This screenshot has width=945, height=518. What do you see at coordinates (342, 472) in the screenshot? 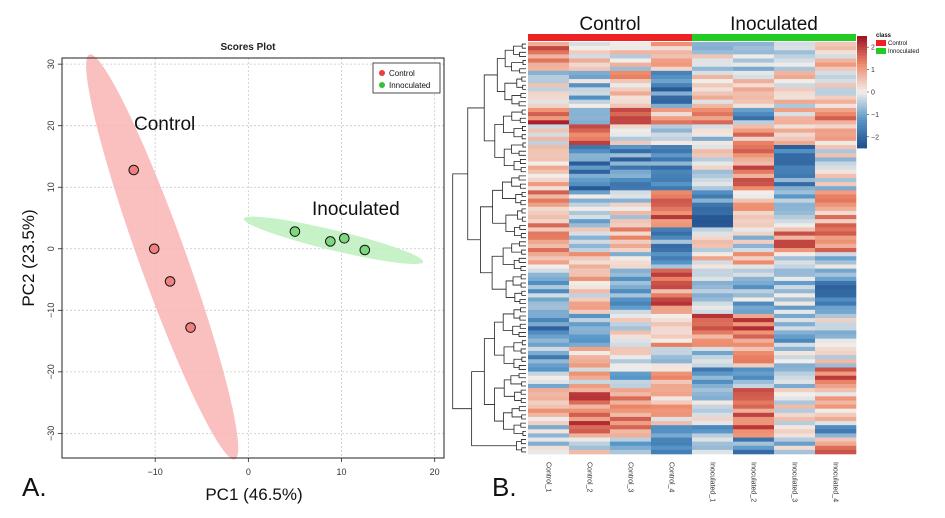
I see `pca-x-tick-label: 10` at bounding box center [342, 472].